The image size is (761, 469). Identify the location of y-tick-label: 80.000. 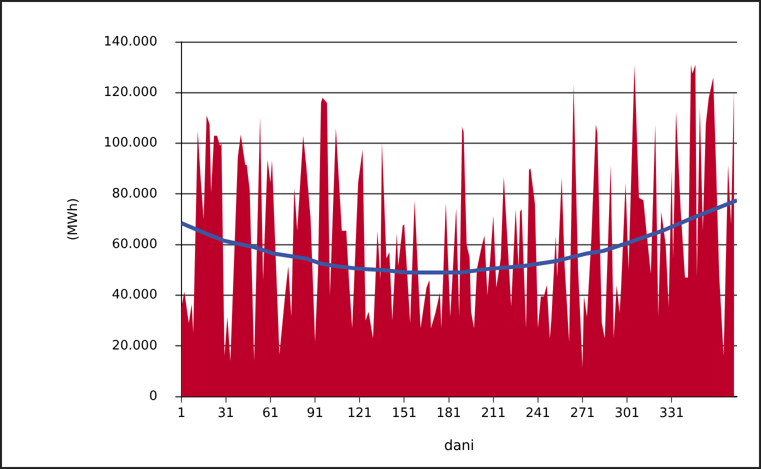
(135, 194).